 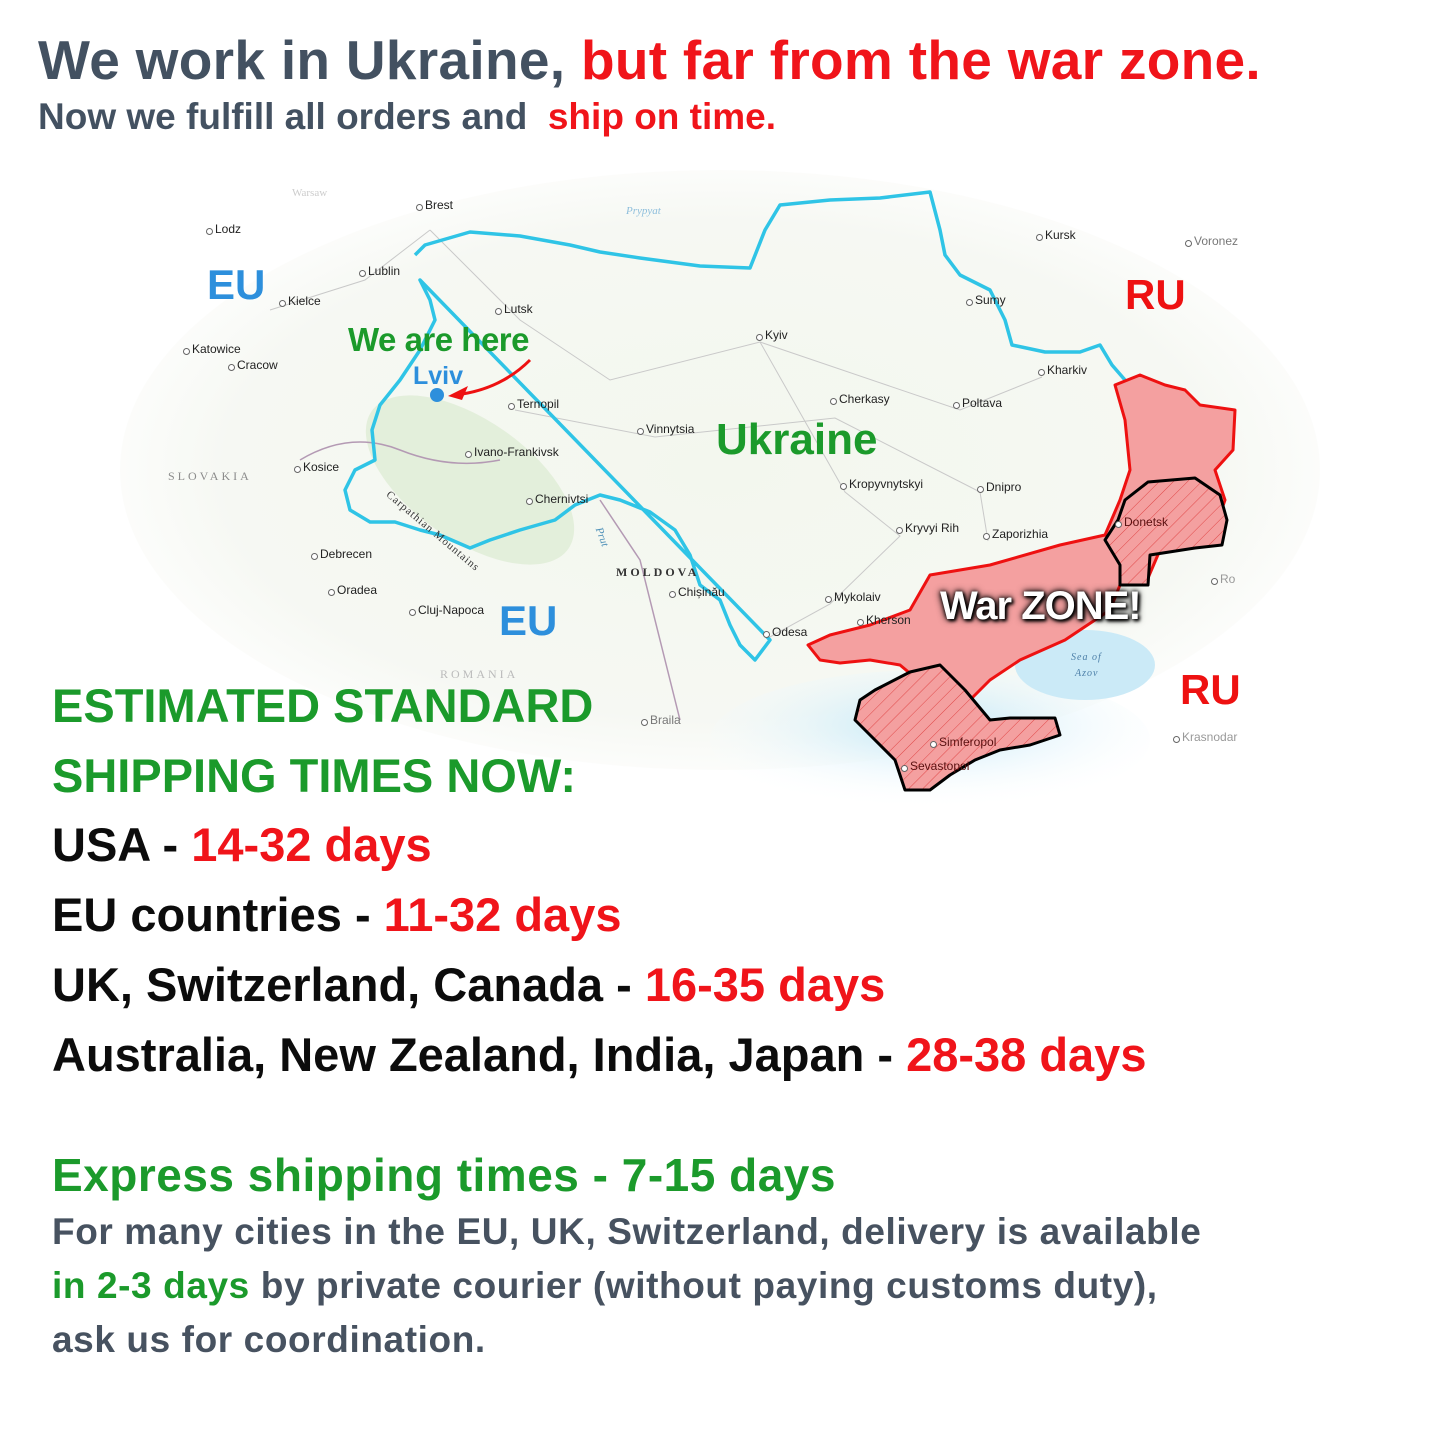 I want to click on city-label: Kherson, so click(x=884, y=620).